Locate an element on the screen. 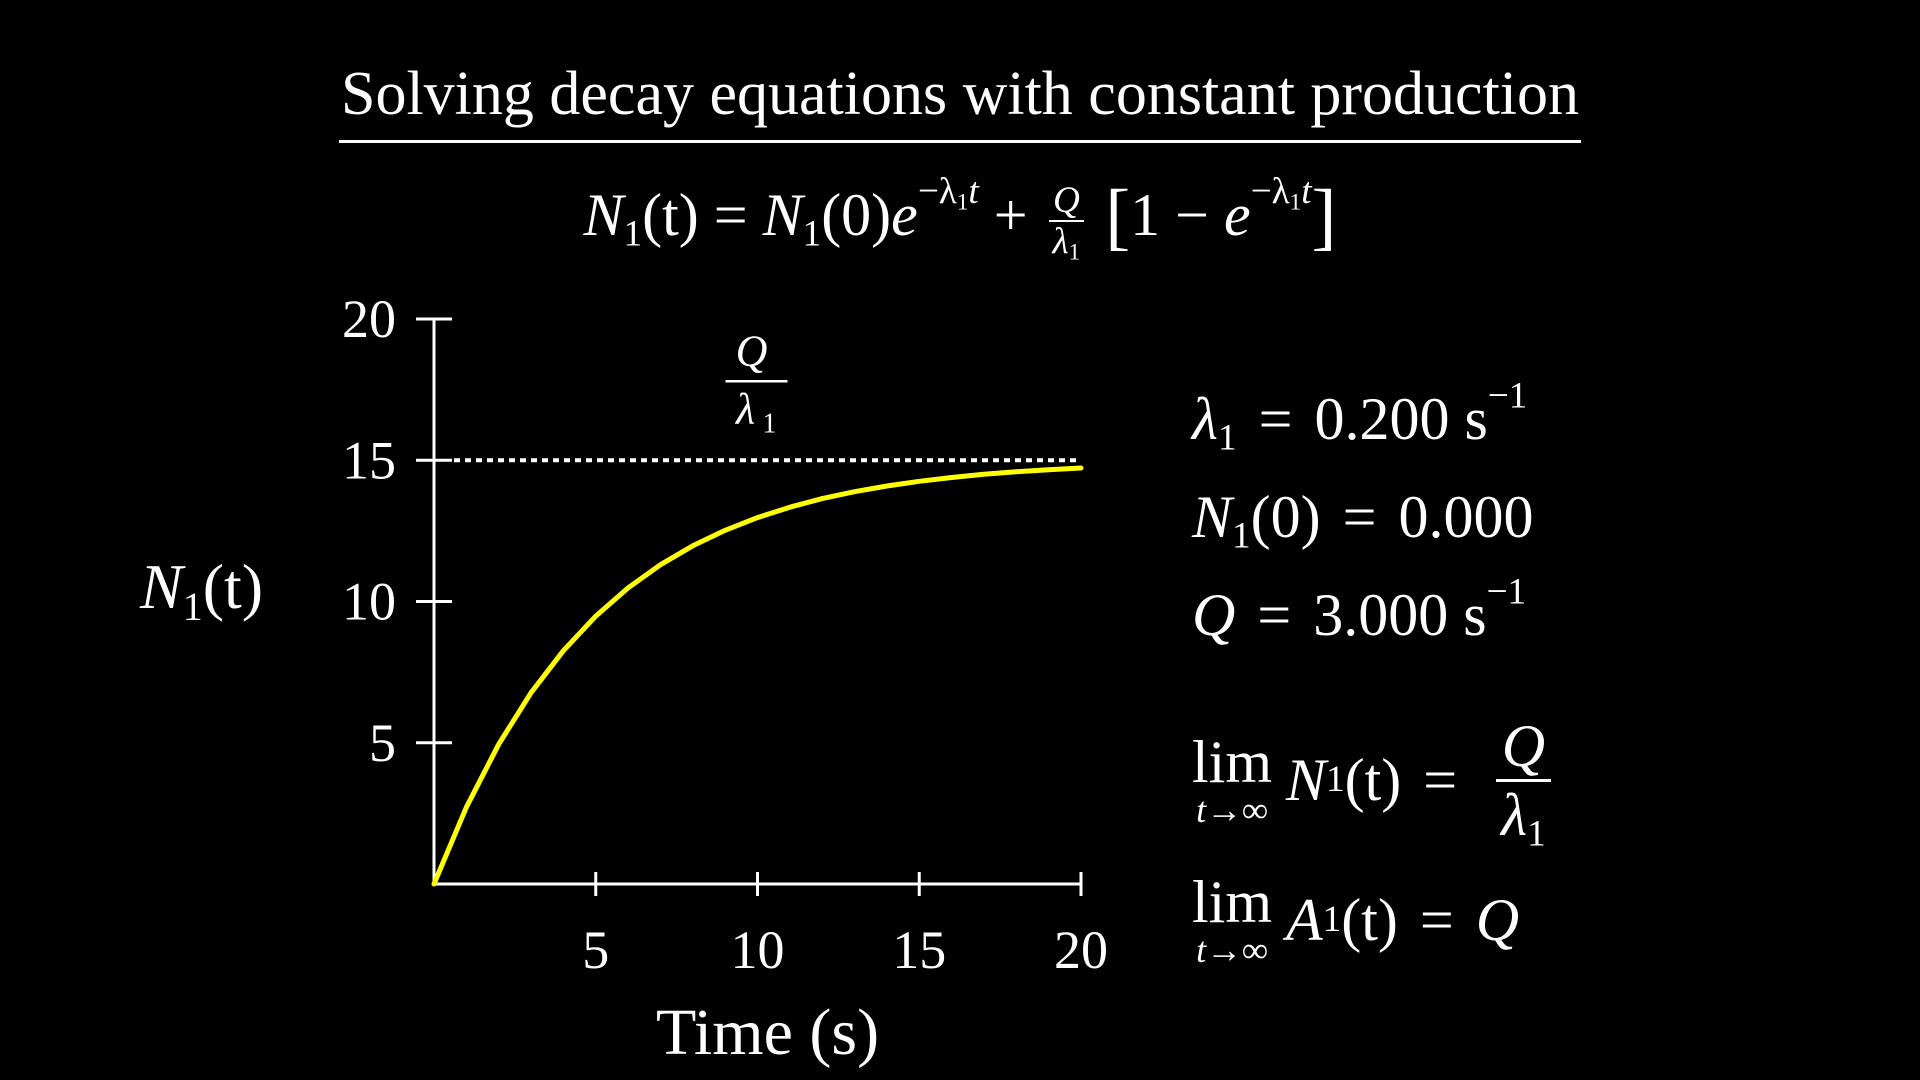  param-lambda-unit-exp: −1 is located at coordinates (1507, 396).